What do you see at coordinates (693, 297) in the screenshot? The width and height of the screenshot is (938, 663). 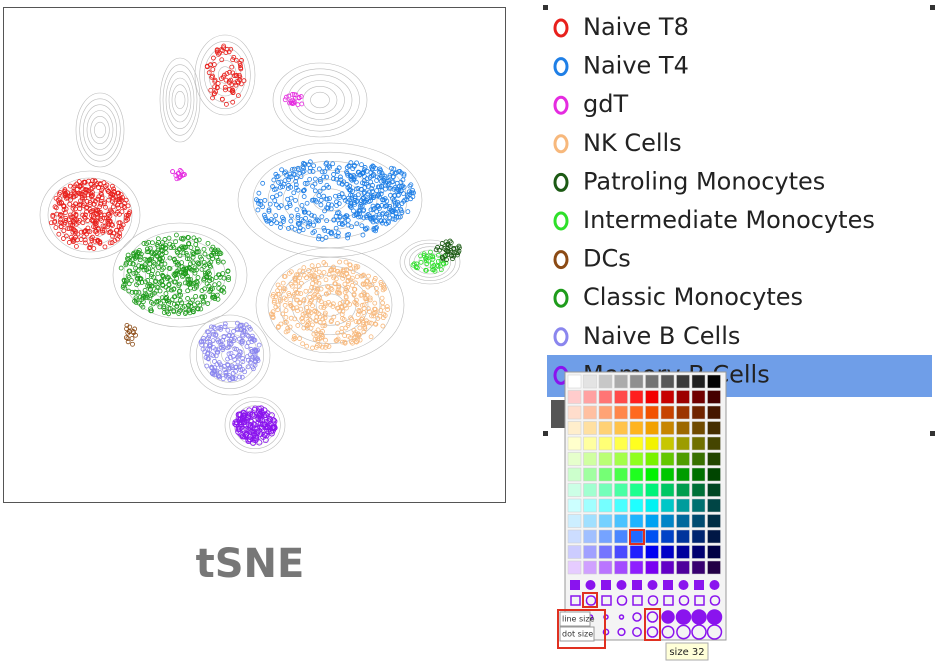 I see `legend-label: Classic Monocytes` at bounding box center [693, 297].